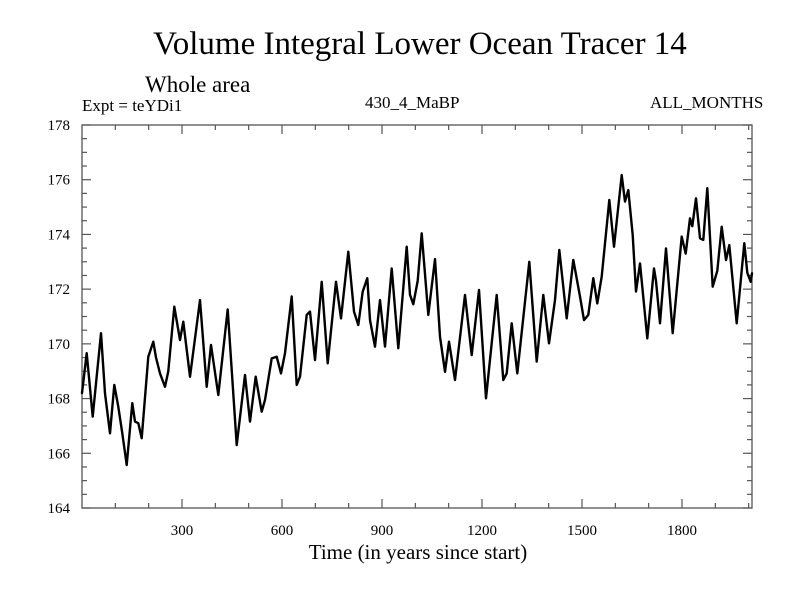  Describe the element at coordinates (59, 509) in the screenshot. I see `y-tick-label: 164` at that location.